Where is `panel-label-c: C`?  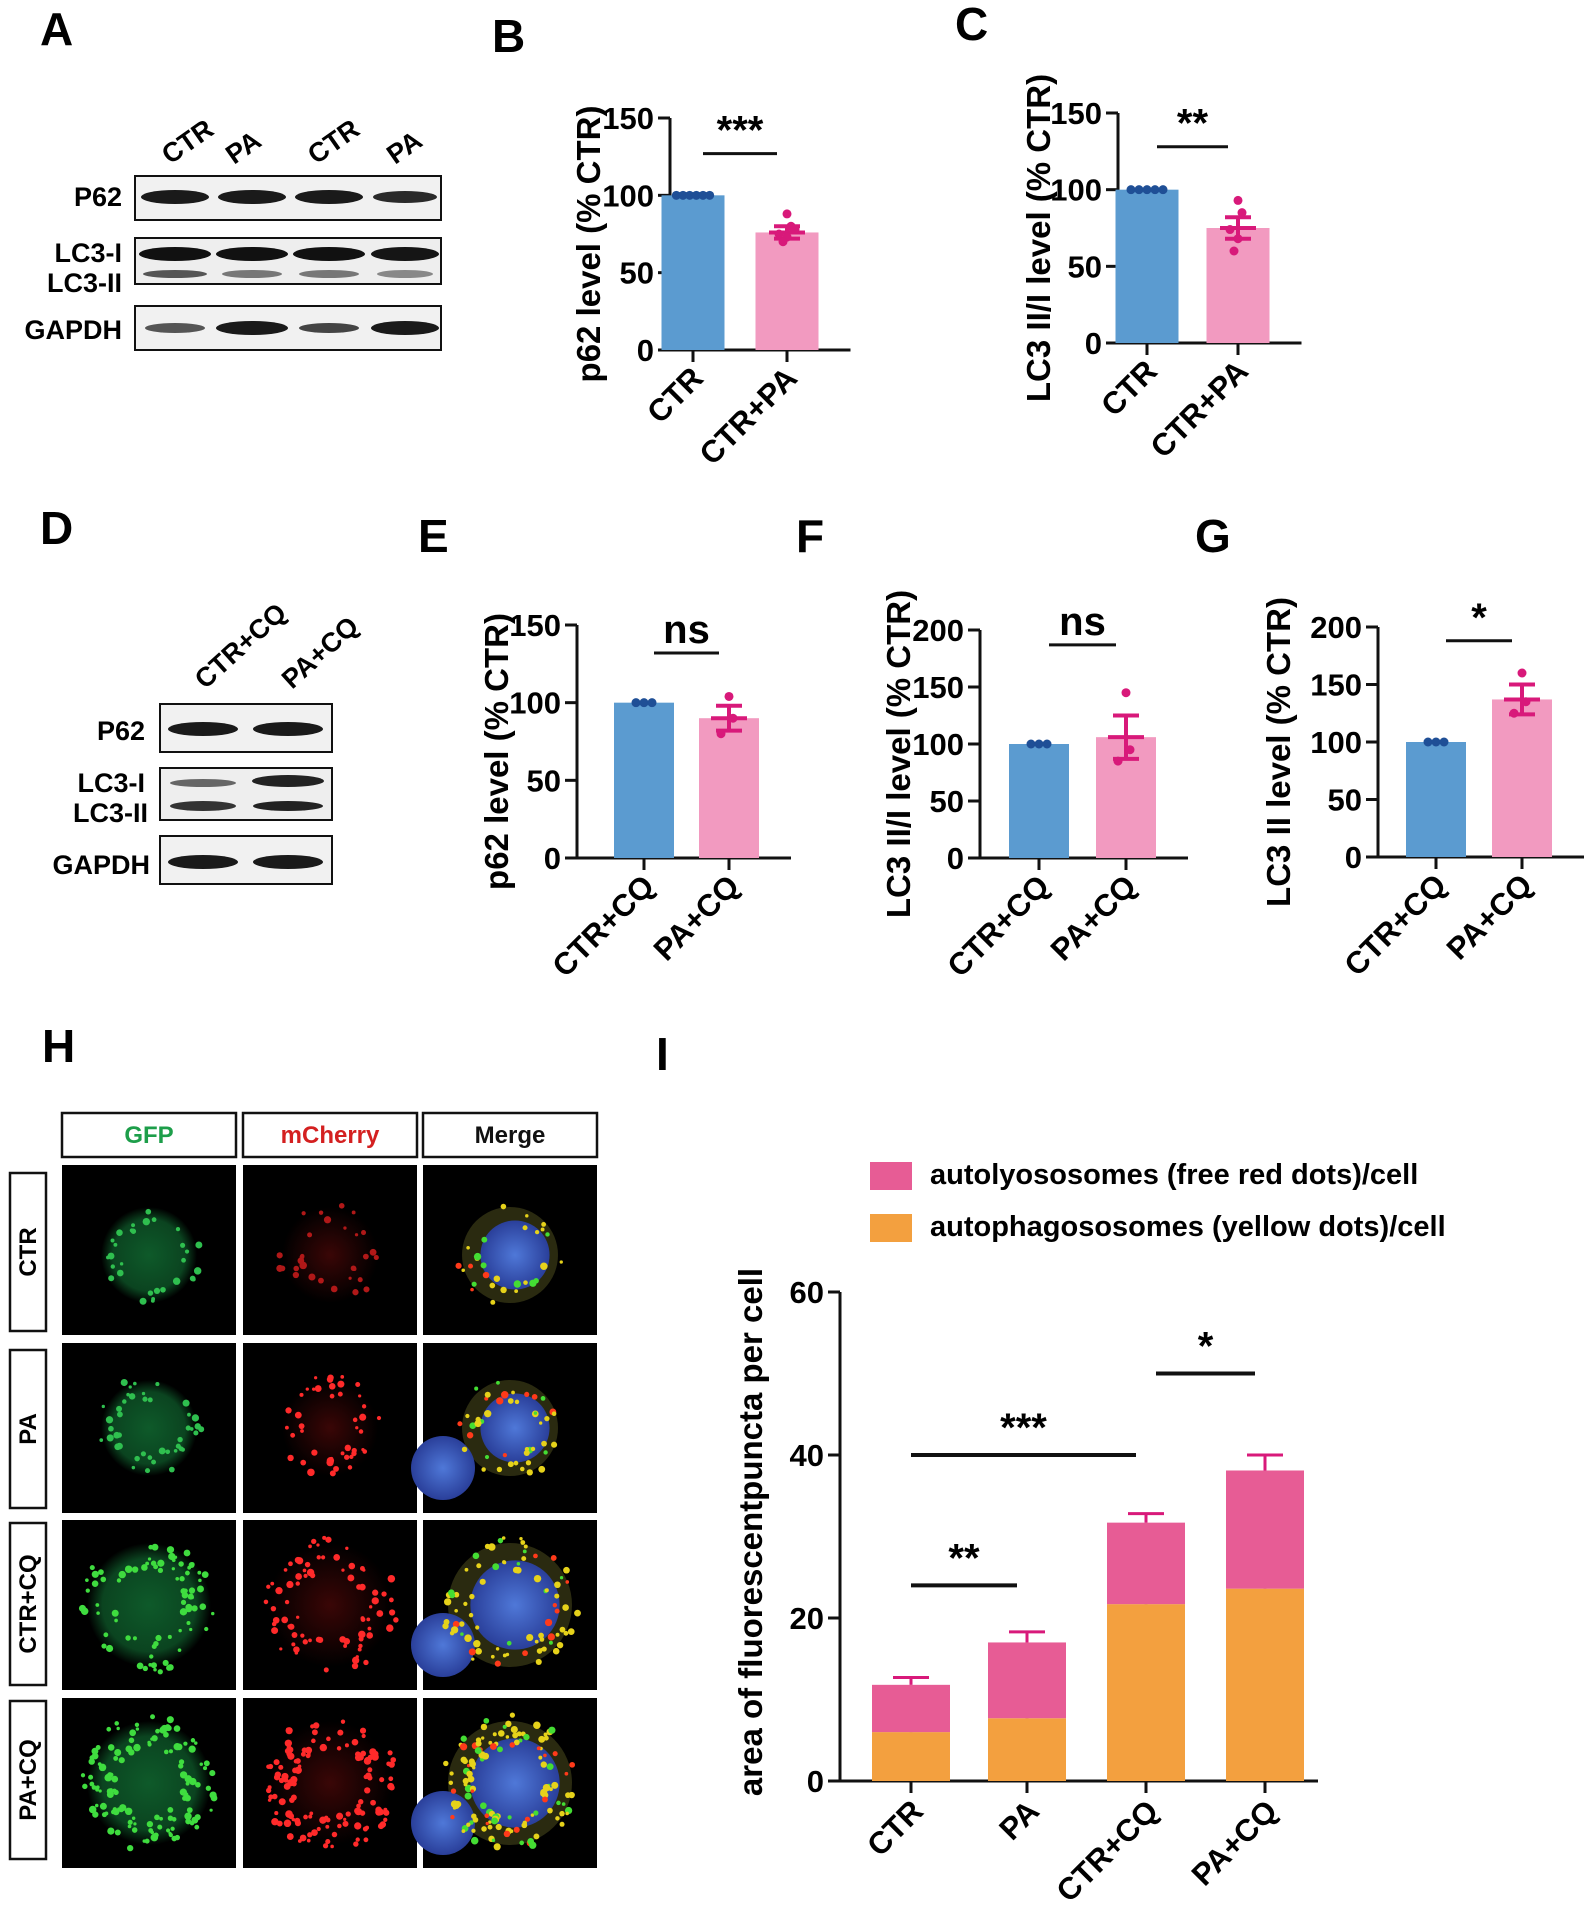
panel-label-c: C is located at coordinates (971, 25).